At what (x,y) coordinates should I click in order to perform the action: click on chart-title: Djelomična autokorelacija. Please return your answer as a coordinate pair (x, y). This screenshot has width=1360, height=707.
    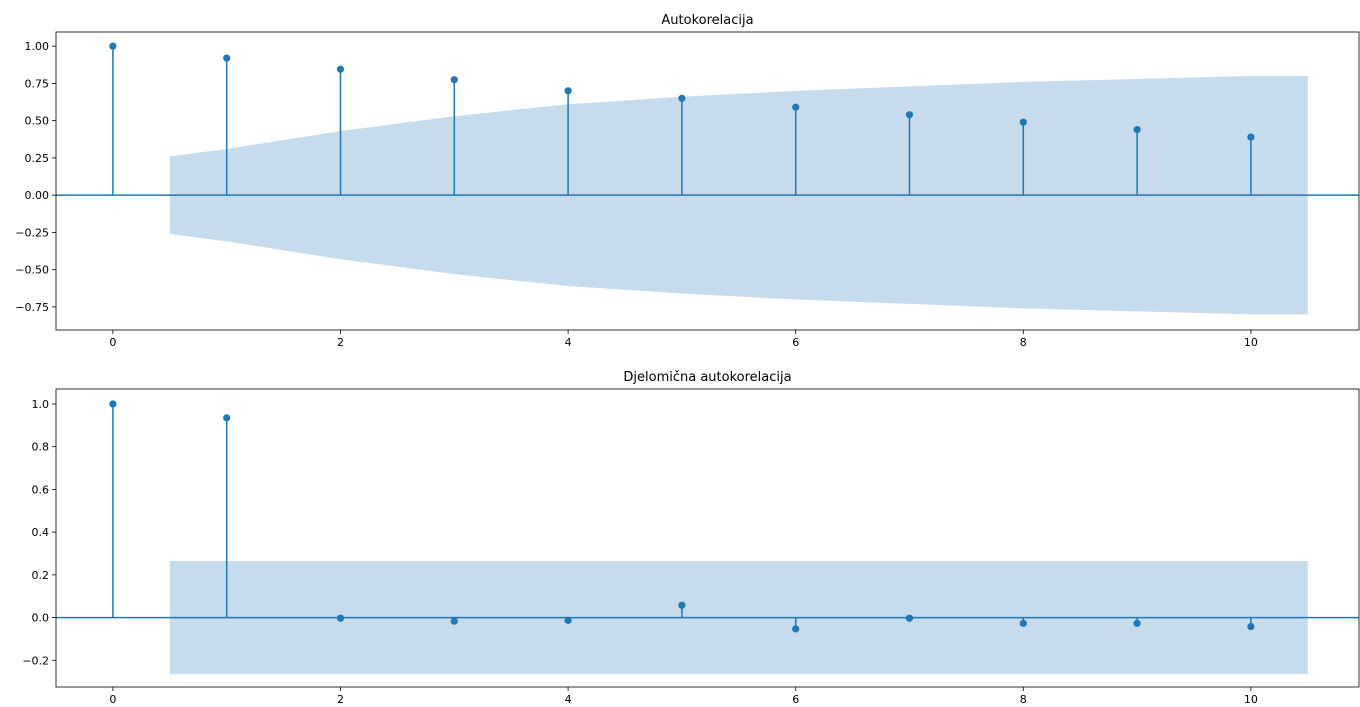
    Looking at the image, I should click on (707, 377).